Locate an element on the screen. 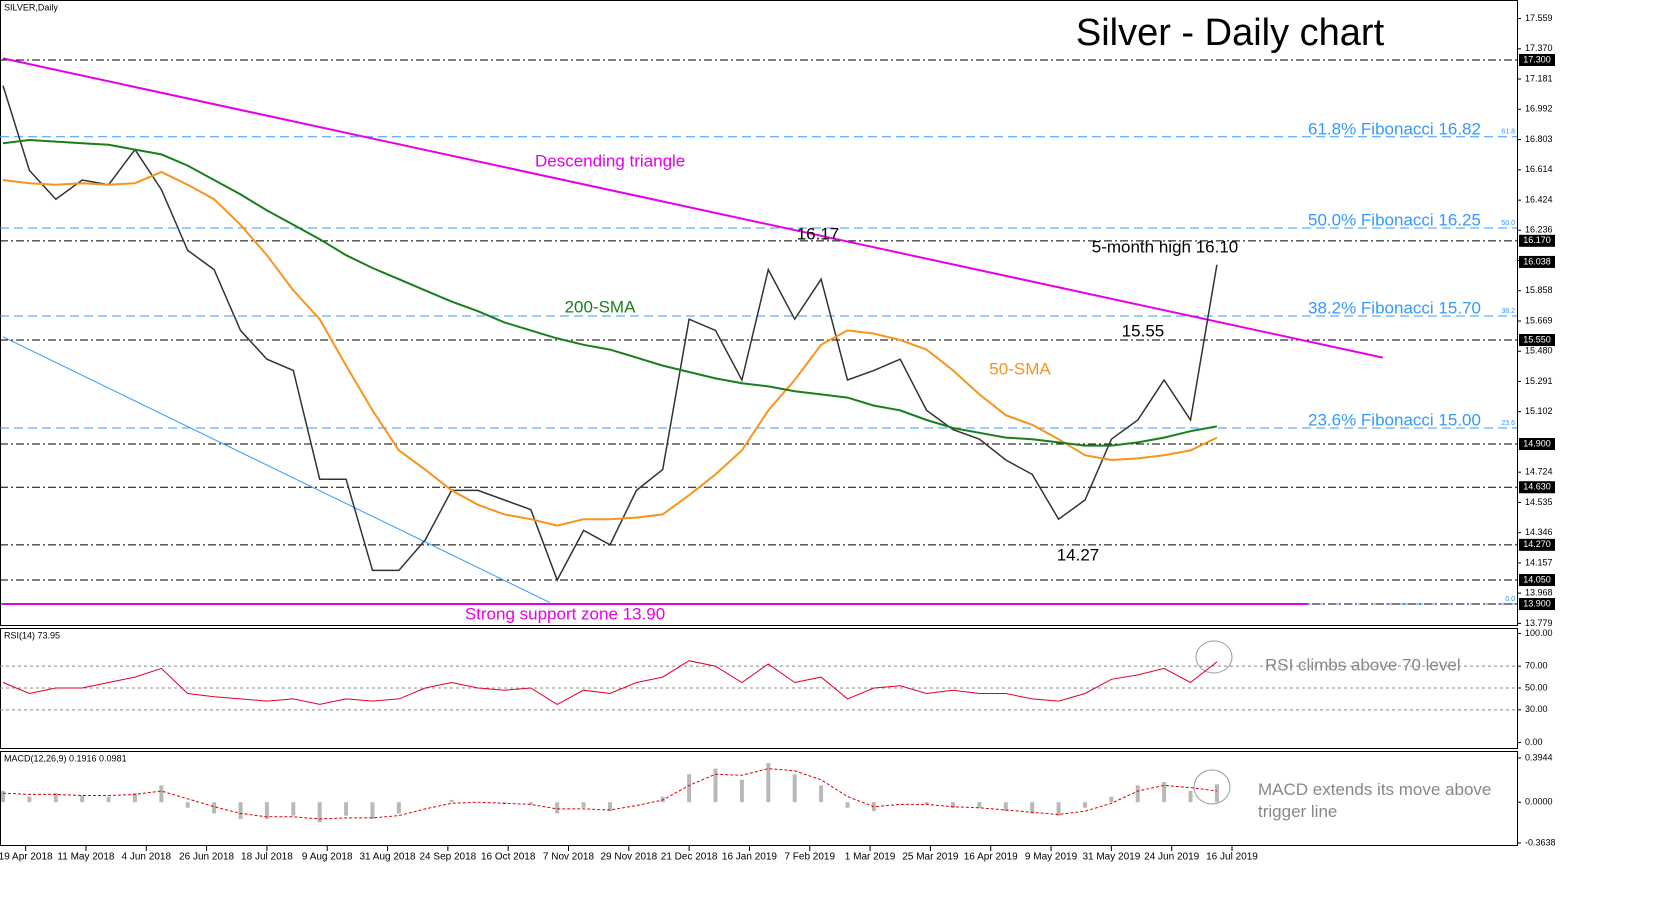 Image resolution: width=1662 pixels, height=919 pixels. y-tick-label: 0.0000 is located at coordinates (1539, 802).